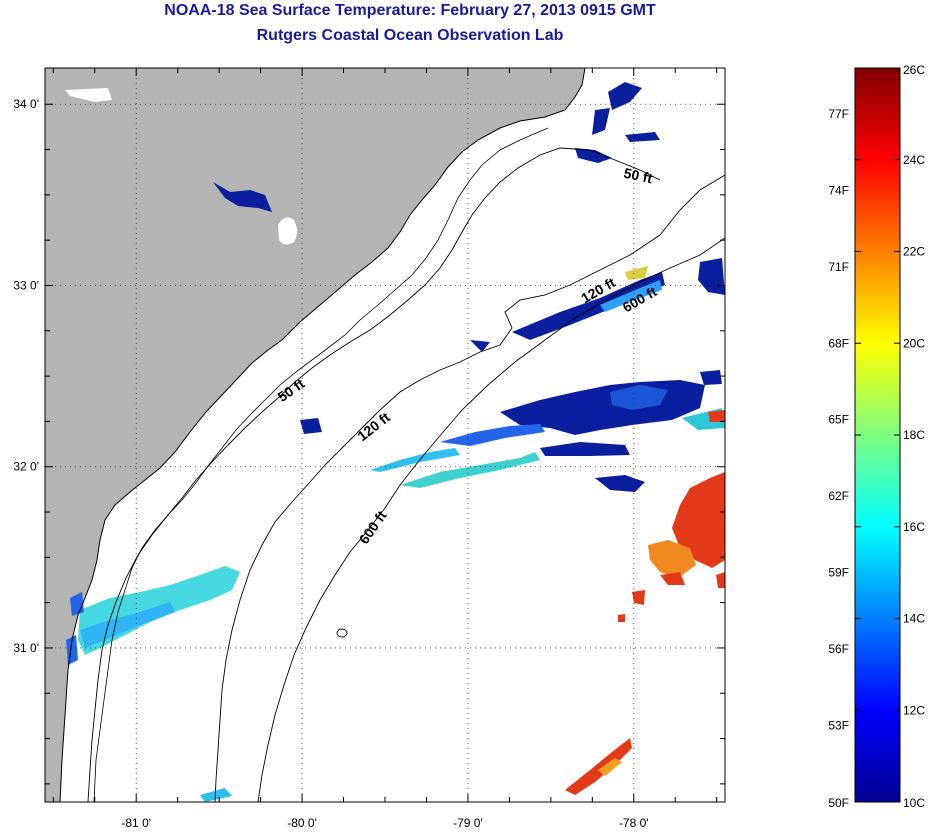  I want to click on colorbar-celsius-label: 16C, so click(914, 527).